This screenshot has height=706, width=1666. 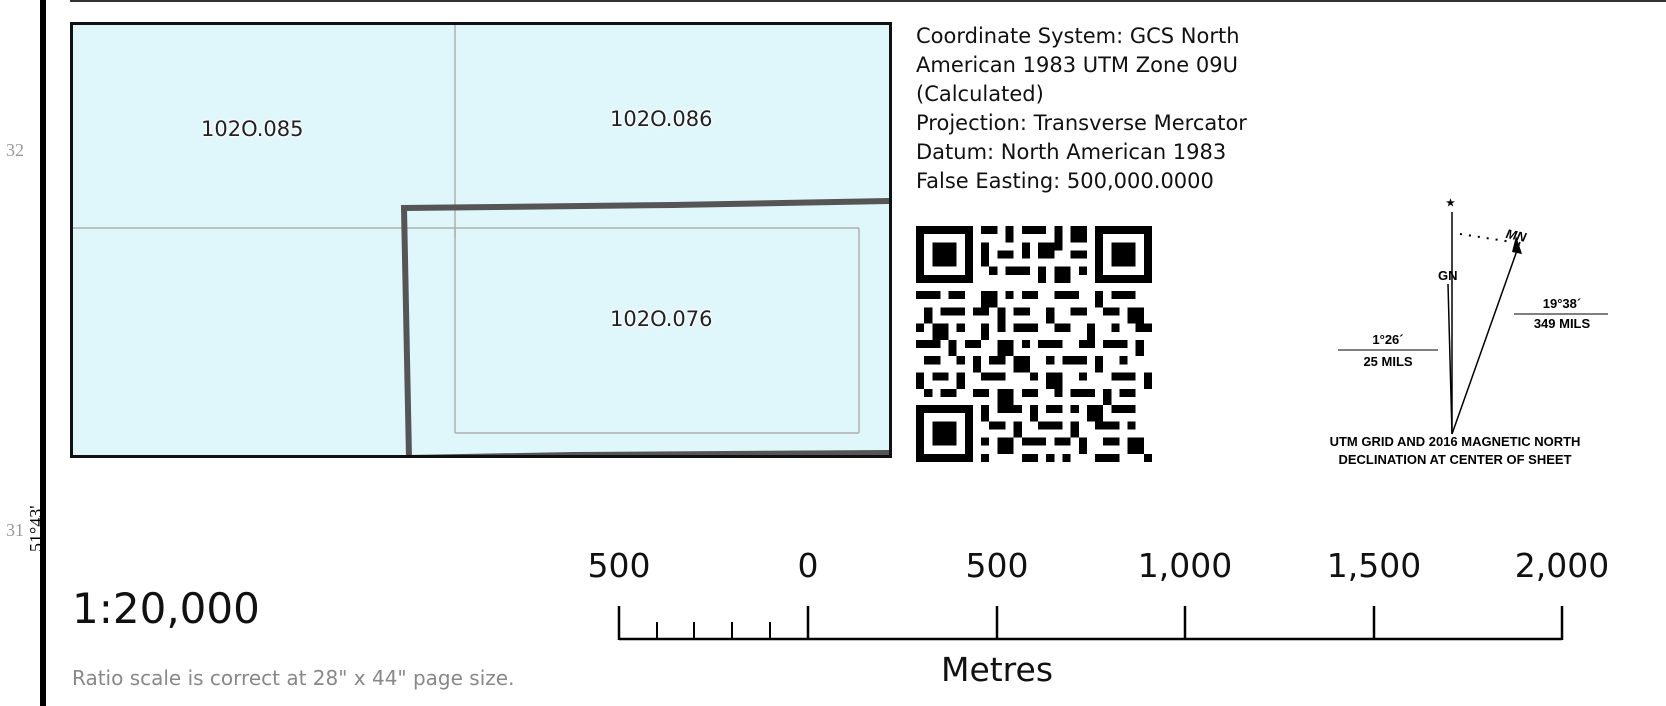 What do you see at coordinates (1455, 459) in the screenshot?
I see `declination-caption-line2: DECLINATION AT CENTER OF SHEET` at bounding box center [1455, 459].